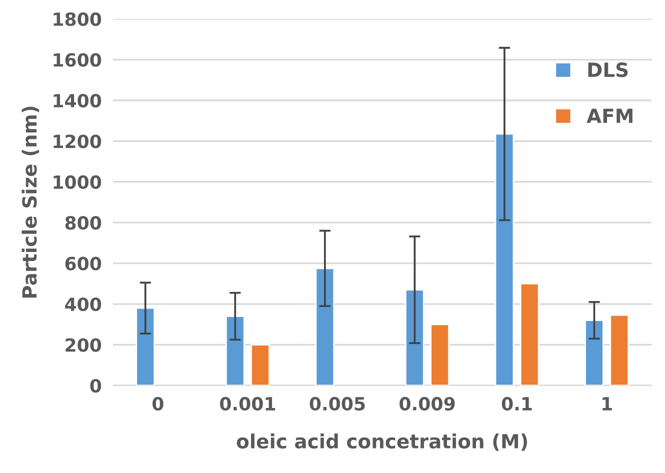 This screenshot has width=665, height=473. I want to click on y-tick-label: 1400, so click(78, 101).